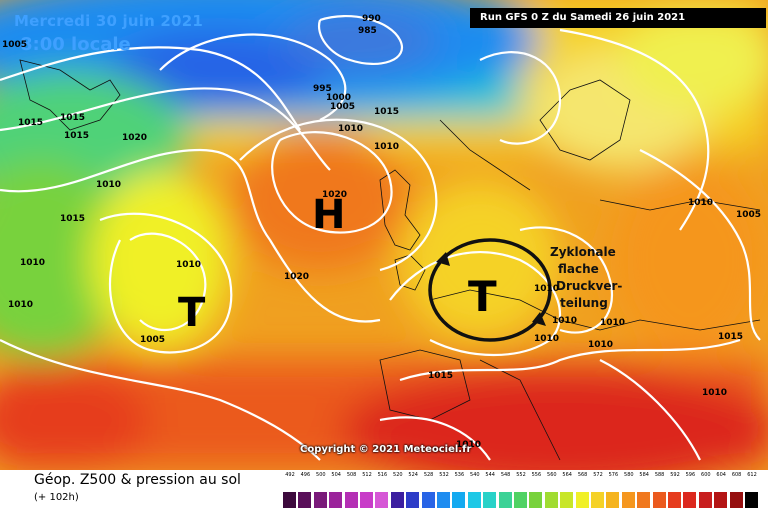  Describe the element at coordinates (75, 44) in the screenshot. I see `valid-time: 8:00 locale` at that location.